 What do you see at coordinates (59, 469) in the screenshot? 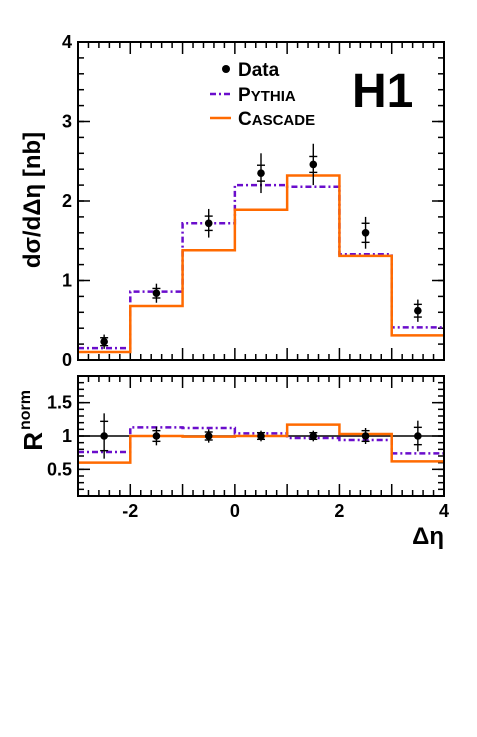
I see `ratio-y-tick-label: 0.5` at bounding box center [59, 469].